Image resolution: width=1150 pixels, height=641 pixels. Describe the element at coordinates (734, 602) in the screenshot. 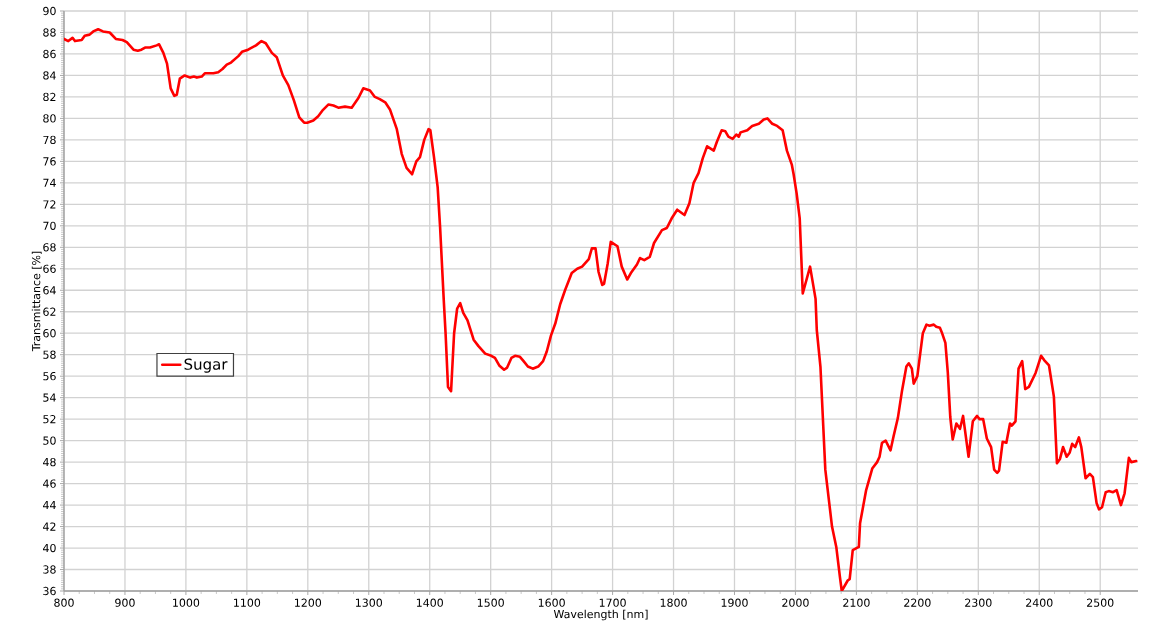

I see `x-tick-label: 1900` at that location.